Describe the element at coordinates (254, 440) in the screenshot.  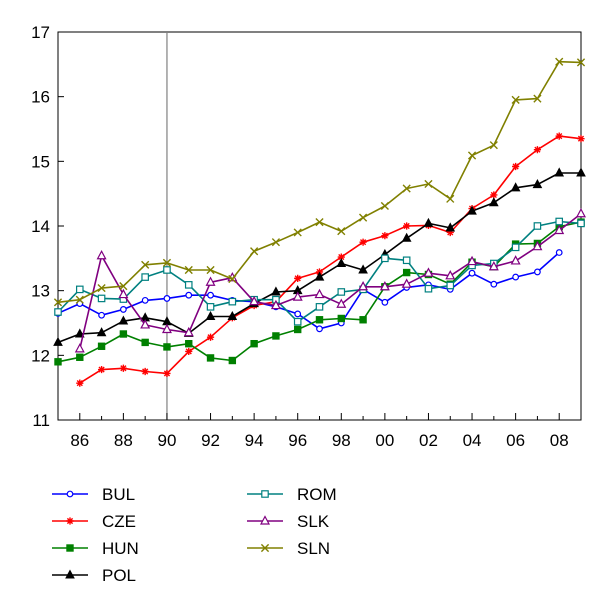
I see `x-tick-label: 94` at that location.